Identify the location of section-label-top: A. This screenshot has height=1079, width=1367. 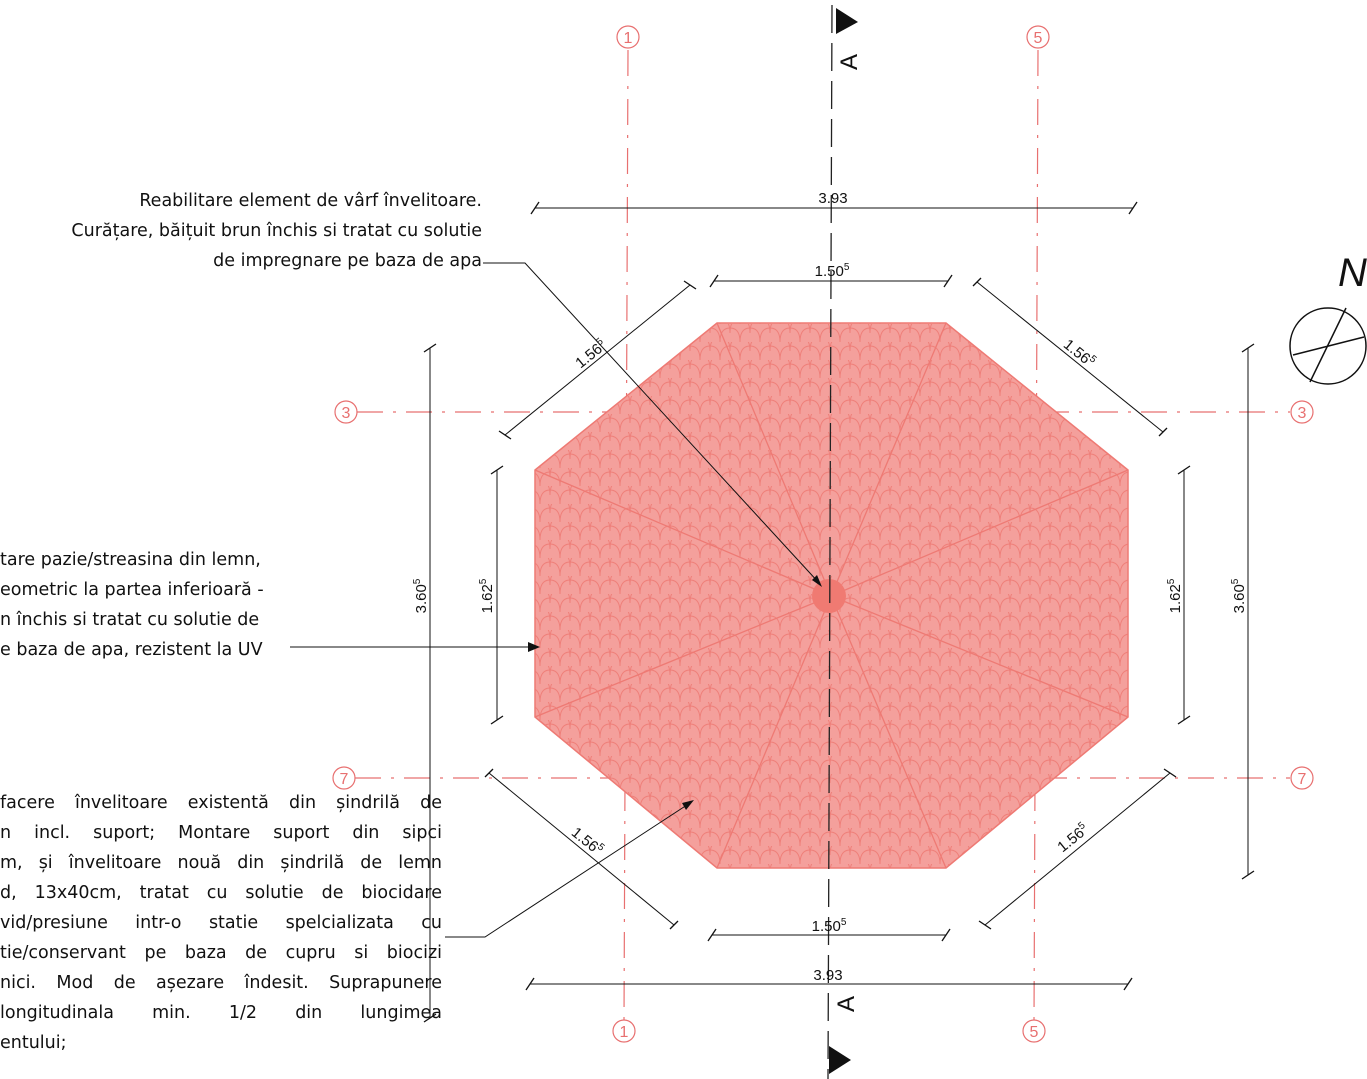
(849, 62).